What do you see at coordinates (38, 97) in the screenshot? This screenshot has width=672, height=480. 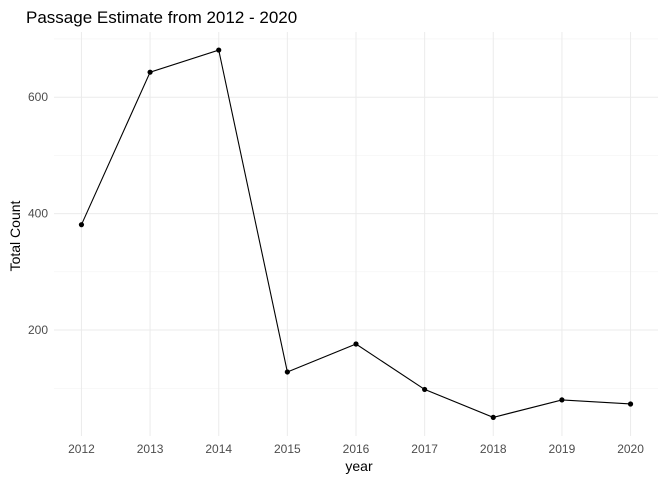 I see `y-tick-label: 600` at bounding box center [38, 97].